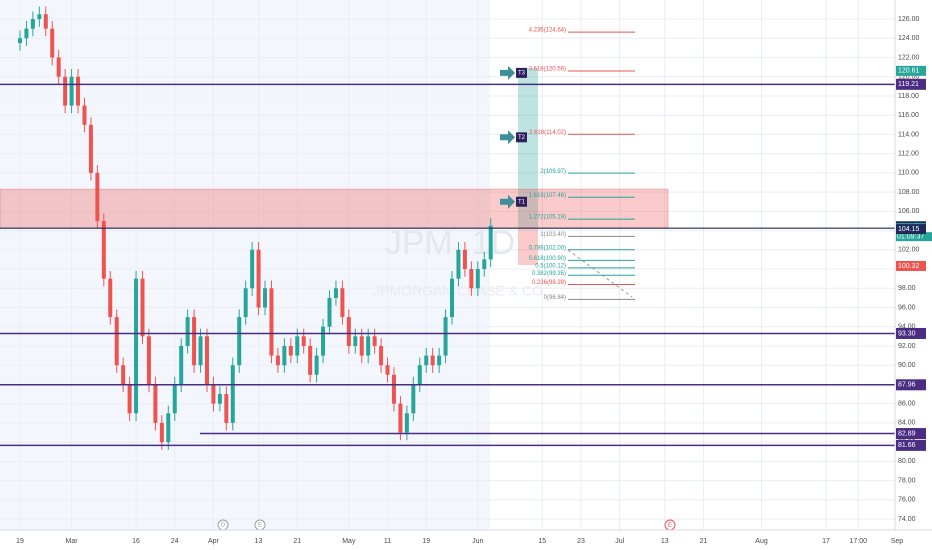 Image resolution: width=932 pixels, height=550 pixels. Describe the element at coordinates (600, 273) in the screenshot. I see `projection-line` at that location.